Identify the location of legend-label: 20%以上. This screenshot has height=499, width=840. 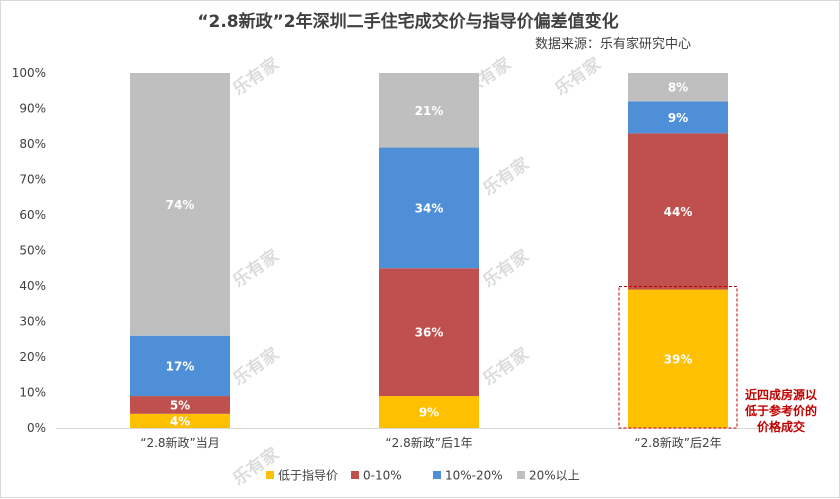
(554, 476).